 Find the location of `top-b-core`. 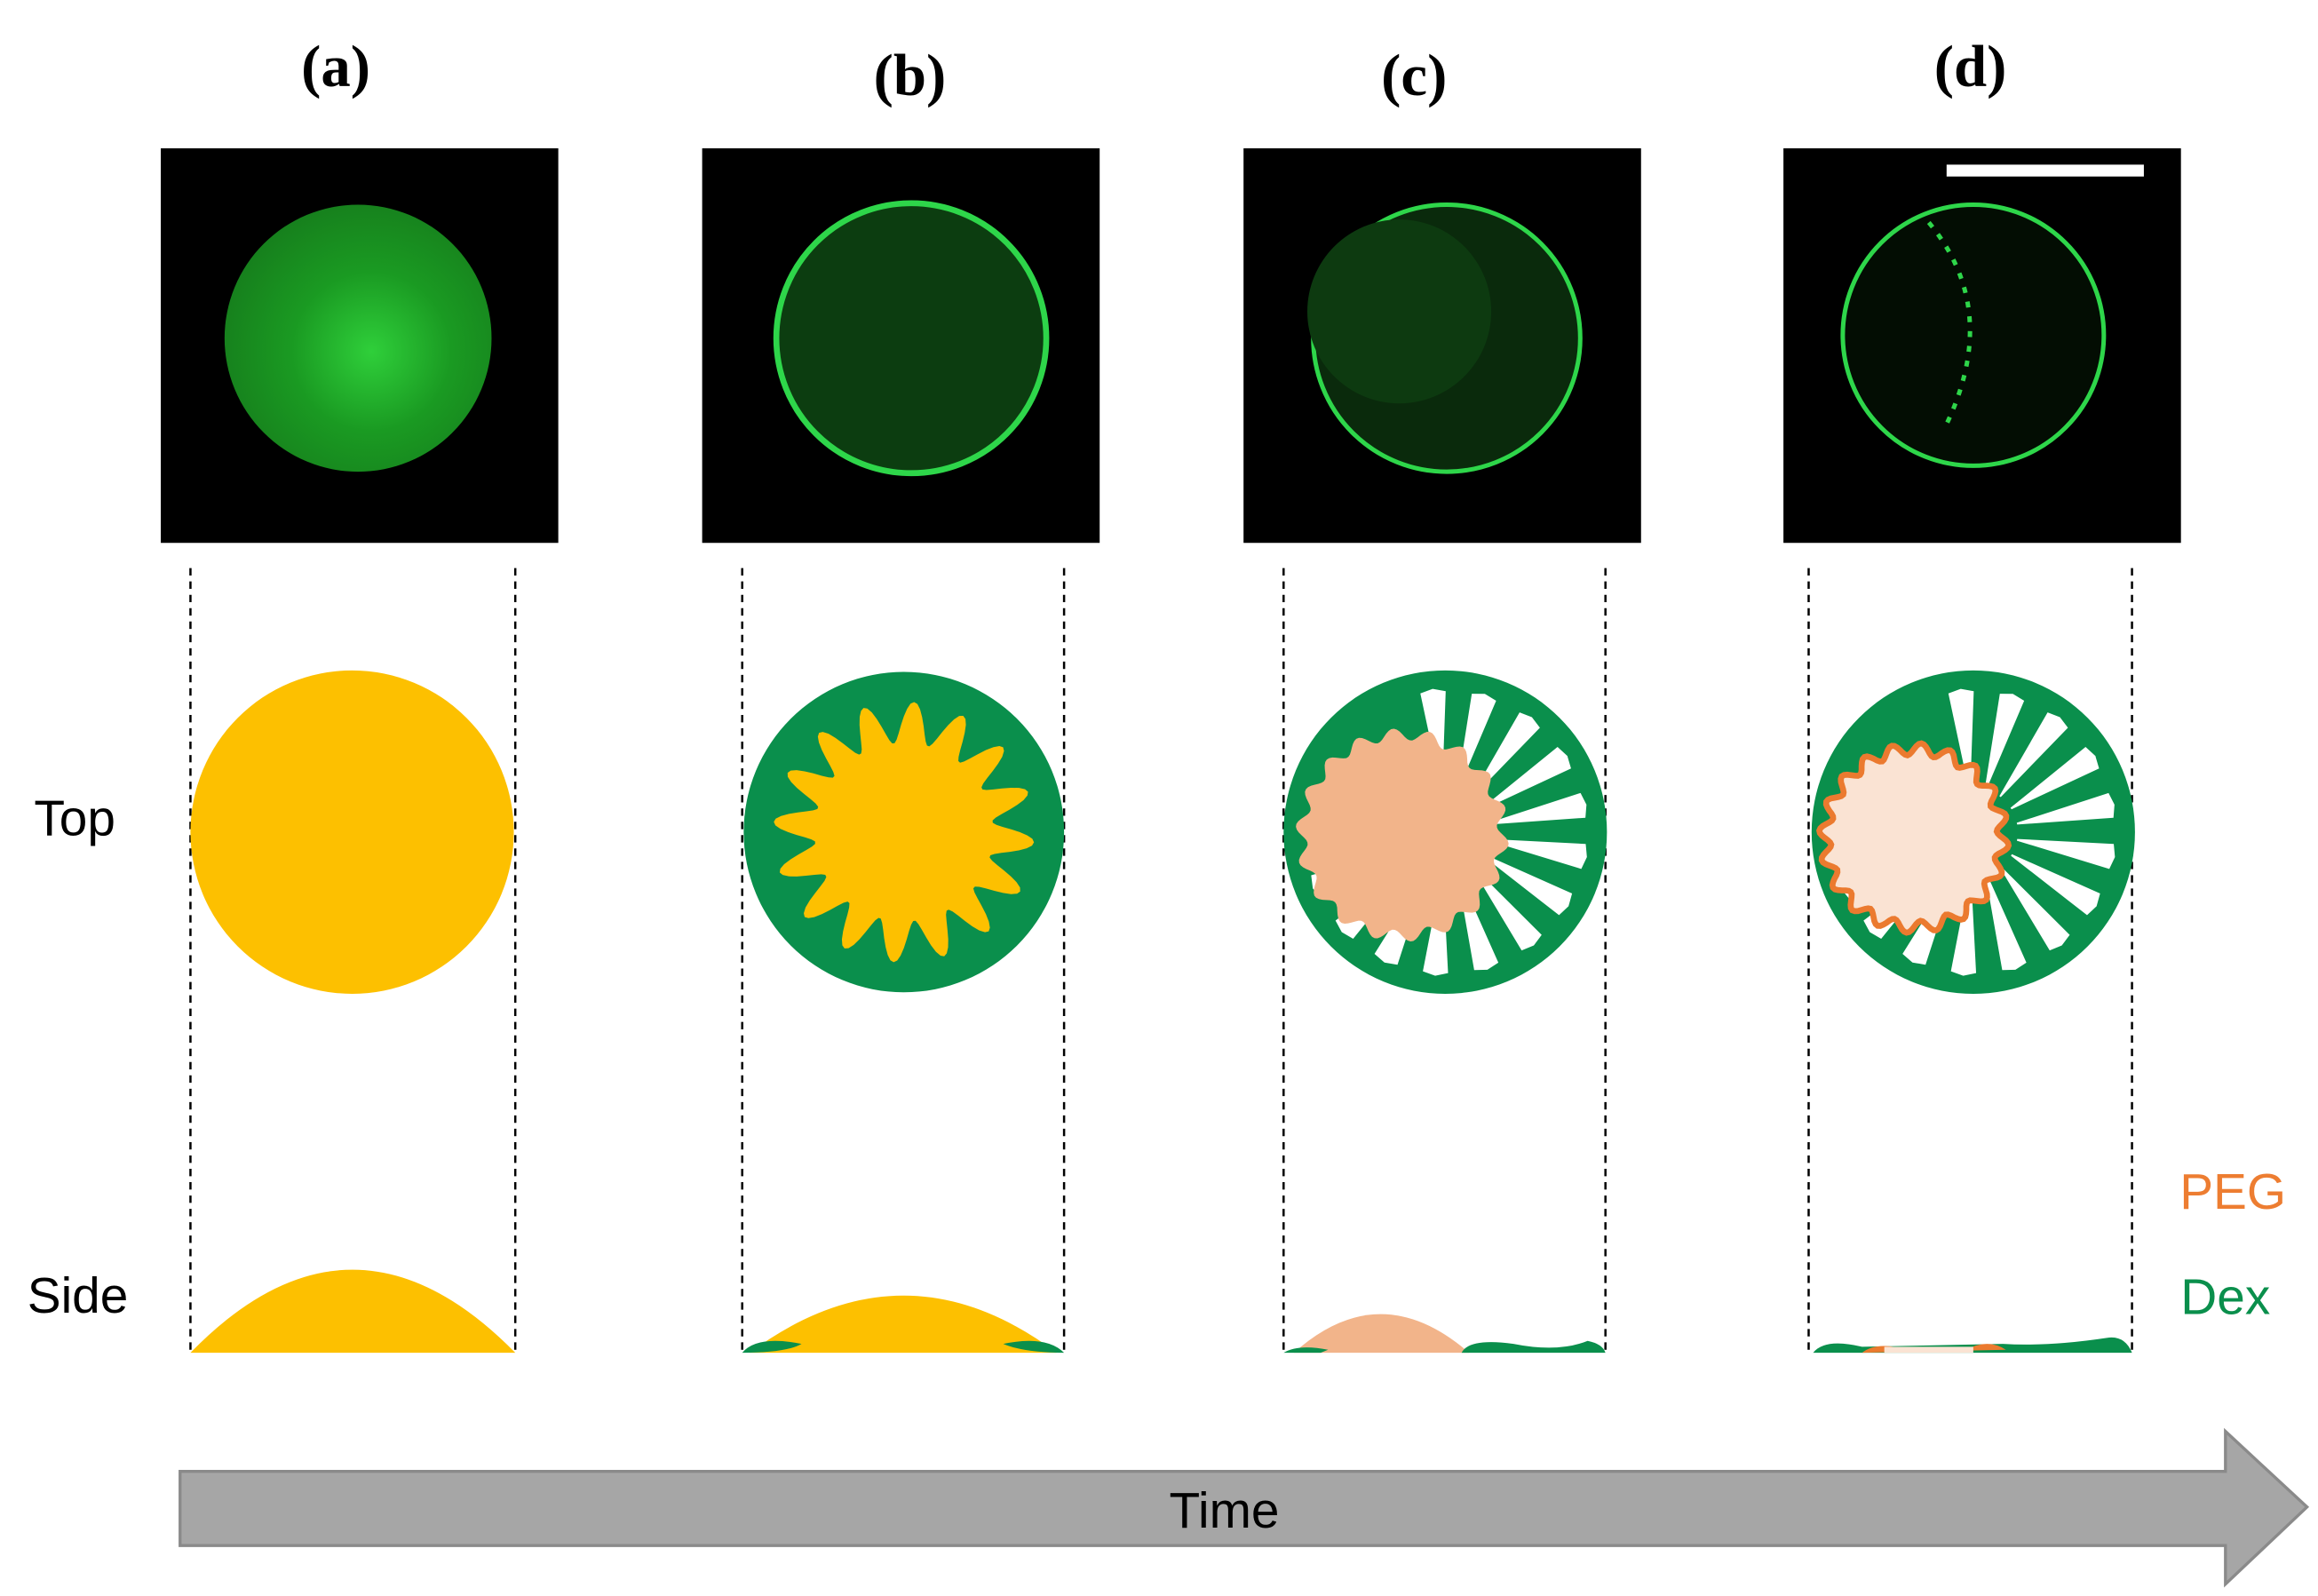

top-b-core is located at coordinates (905, 833).